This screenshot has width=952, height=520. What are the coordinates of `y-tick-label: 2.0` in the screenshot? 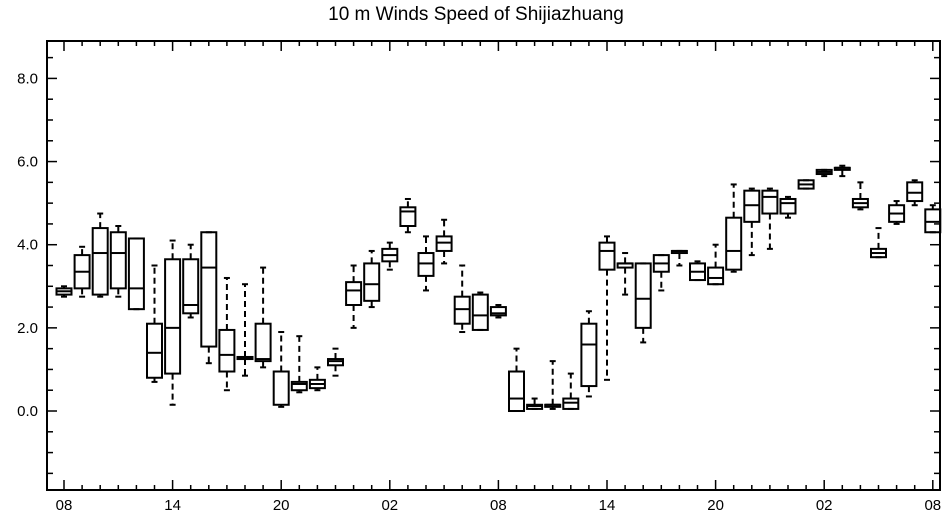 It's located at (27, 328).